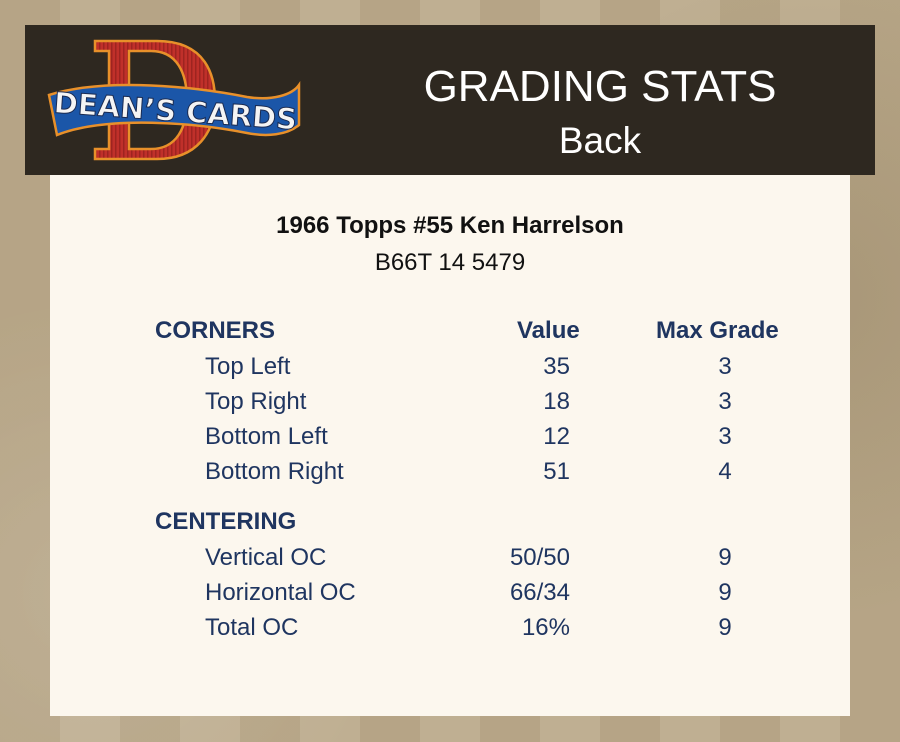  Describe the element at coordinates (256, 401) in the screenshot. I see `row-label: Top Right` at that location.